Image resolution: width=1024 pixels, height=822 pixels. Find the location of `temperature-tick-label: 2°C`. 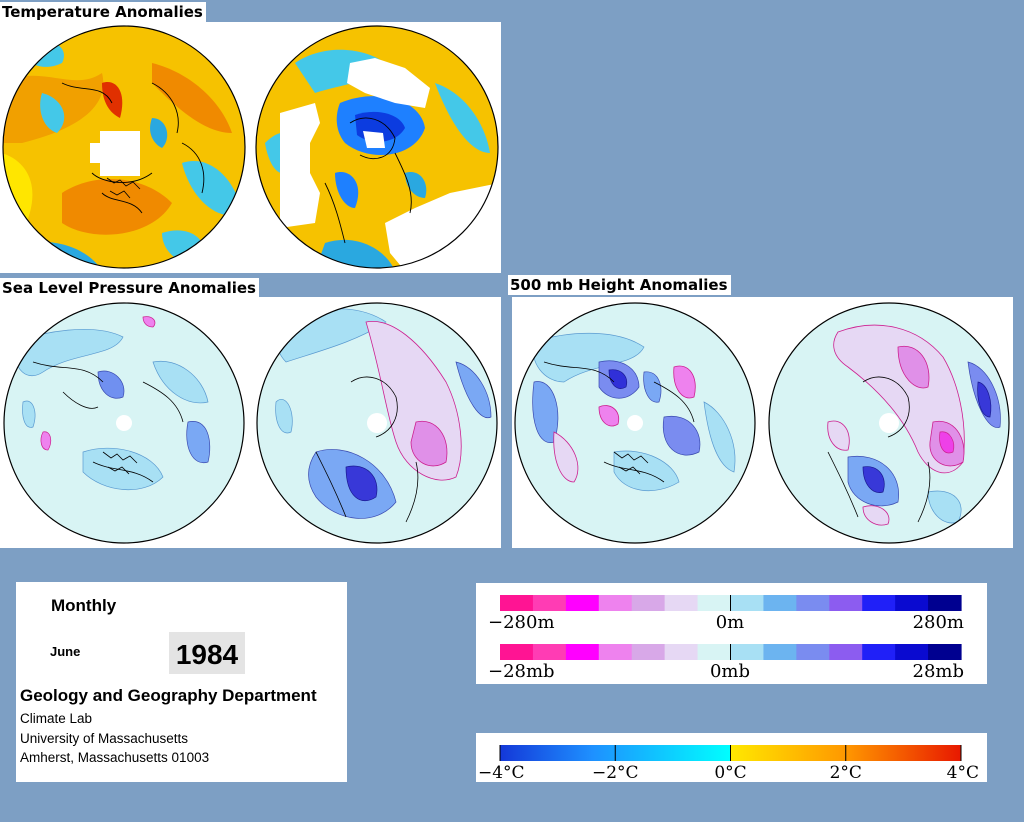

temperature-tick-label: 2°C is located at coordinates (846, 772).